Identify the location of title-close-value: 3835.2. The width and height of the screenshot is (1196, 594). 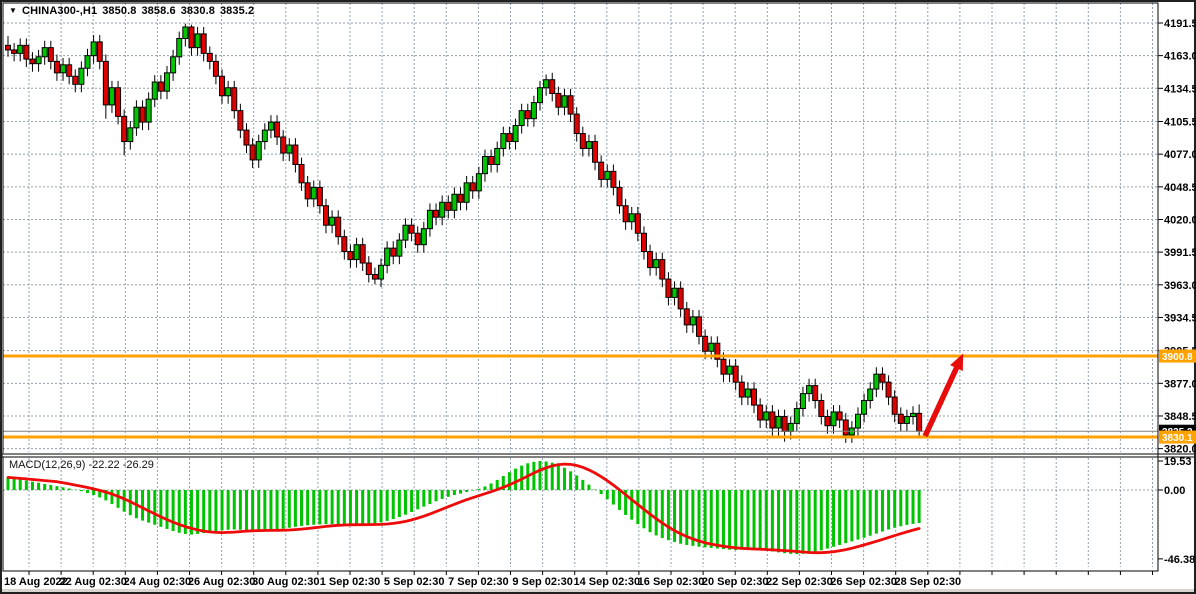
(237, 11).